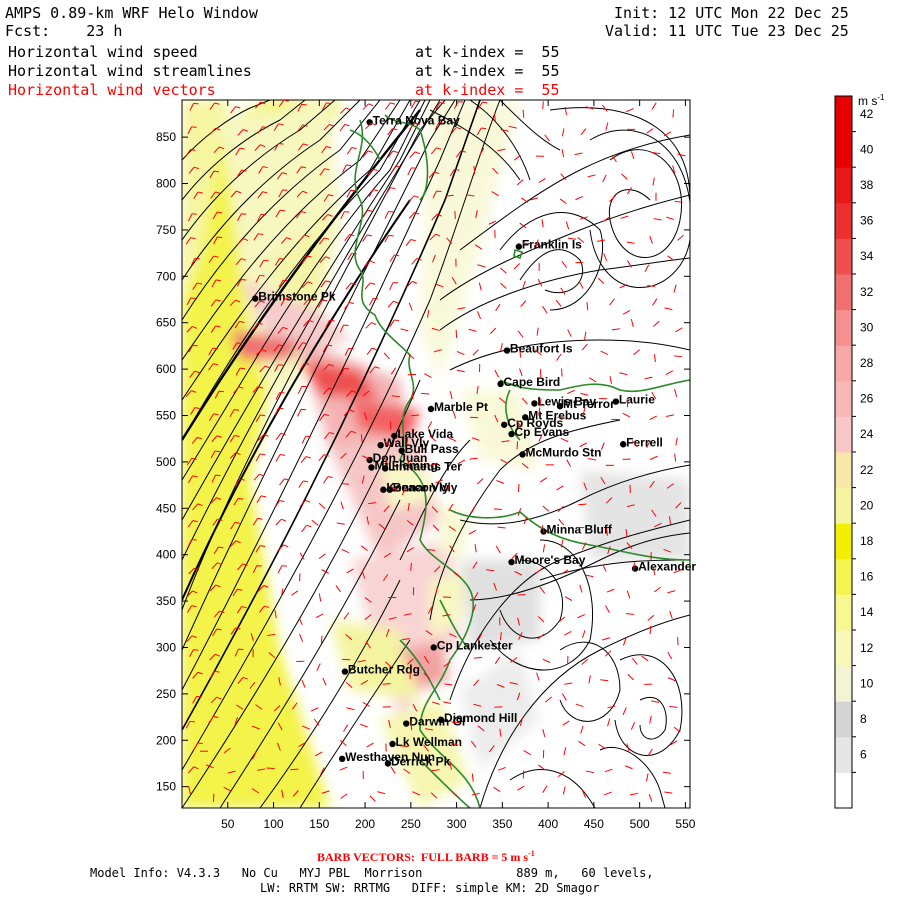 The height and width of the screenshot is (900, 900). I want to click on x-tick-label: 150, so click(319, 824).